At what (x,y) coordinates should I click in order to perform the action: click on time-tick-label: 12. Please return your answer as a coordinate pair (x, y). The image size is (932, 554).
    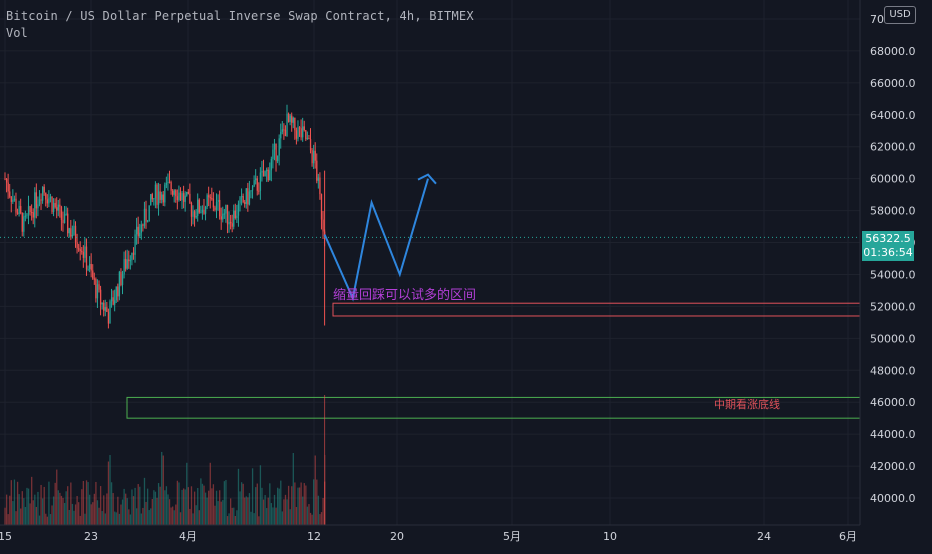
    Looking at the image, I should click on (314, 536).